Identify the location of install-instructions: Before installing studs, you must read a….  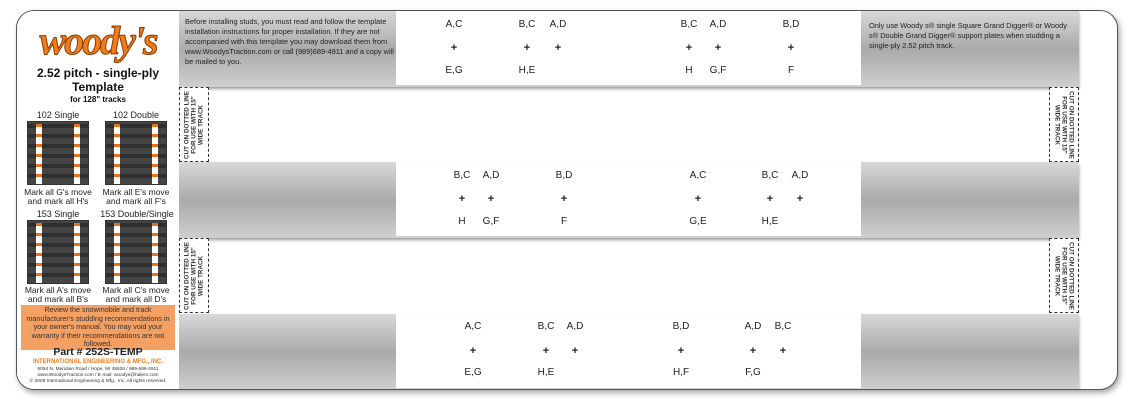
(289, 41).